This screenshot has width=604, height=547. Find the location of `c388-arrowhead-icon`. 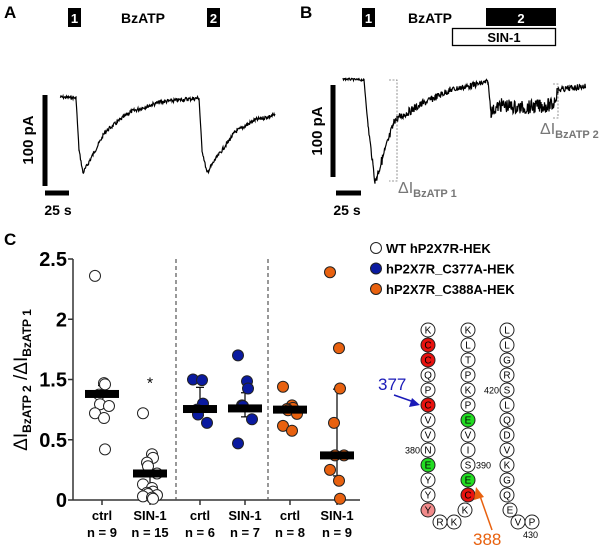

c388-arrowhead-icon is located at coordinates (479, 493).